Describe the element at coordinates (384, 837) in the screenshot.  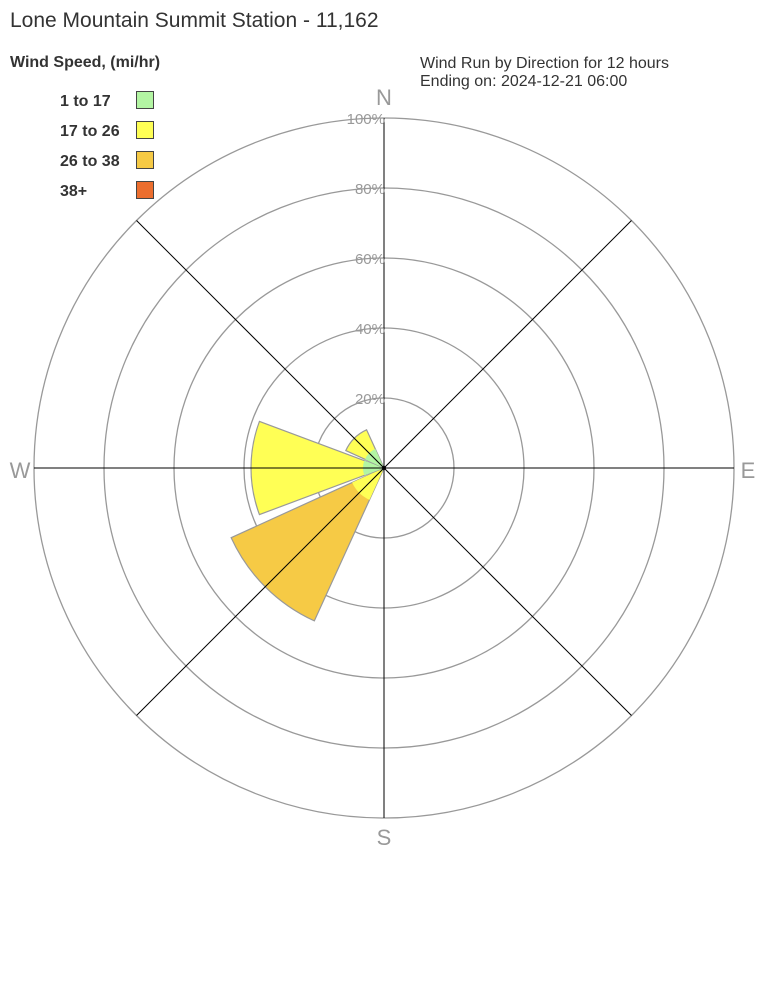
I see `compass-label-s: S` at that location.